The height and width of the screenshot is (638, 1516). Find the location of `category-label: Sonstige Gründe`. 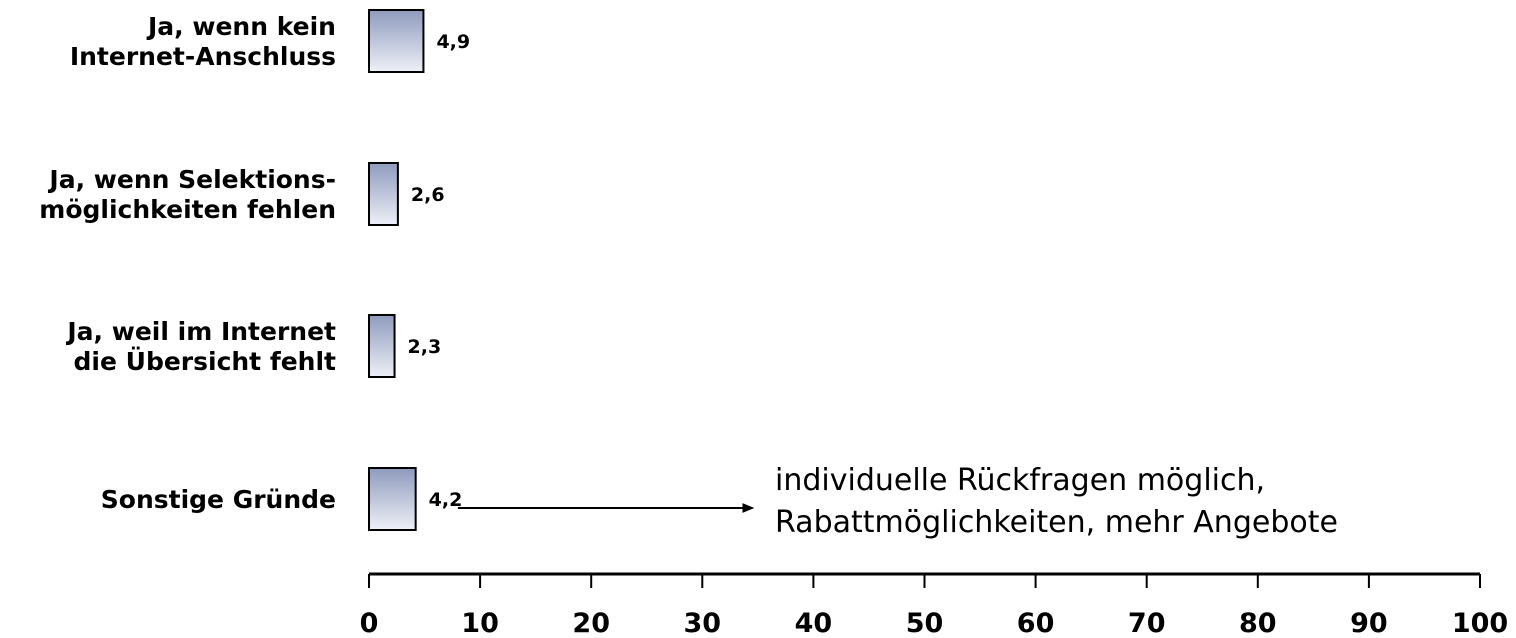

category-label: Sonstige Gründe is located at coordinates (218, 499).